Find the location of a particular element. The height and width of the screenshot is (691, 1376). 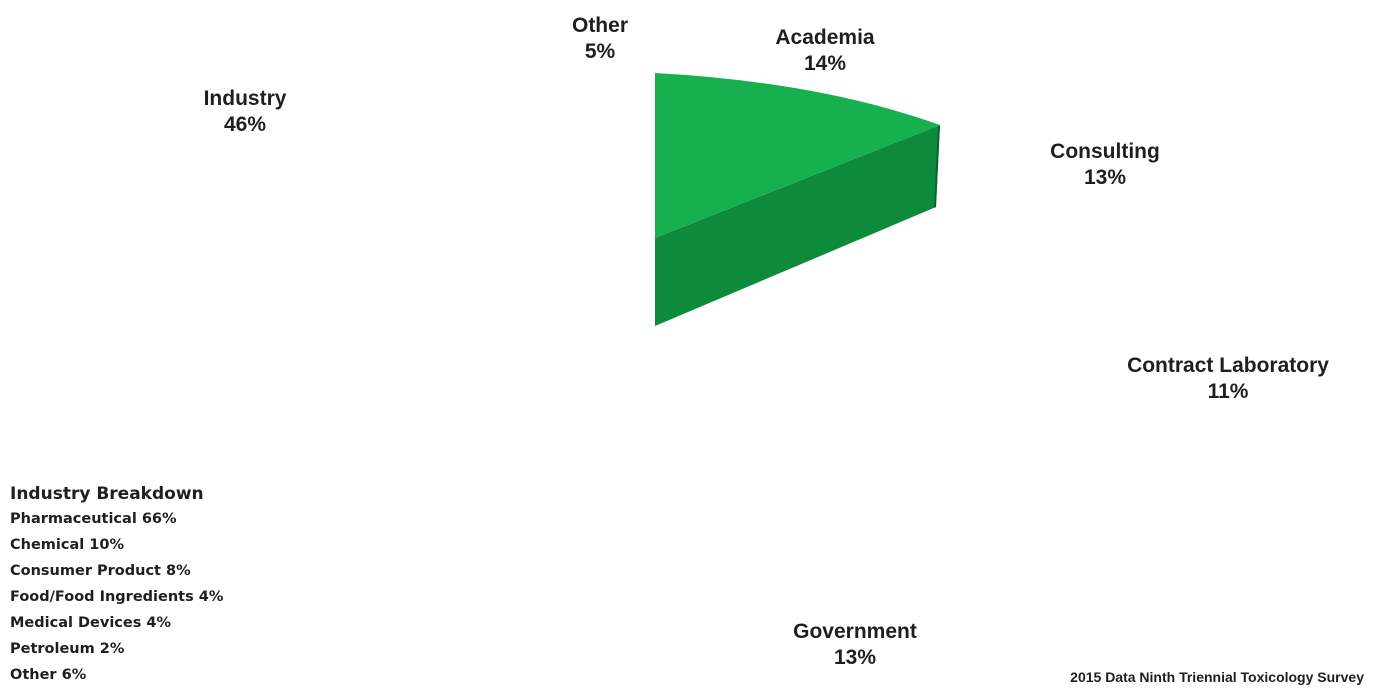

academia-slice-side-outer is located at coordinates (937, 166).